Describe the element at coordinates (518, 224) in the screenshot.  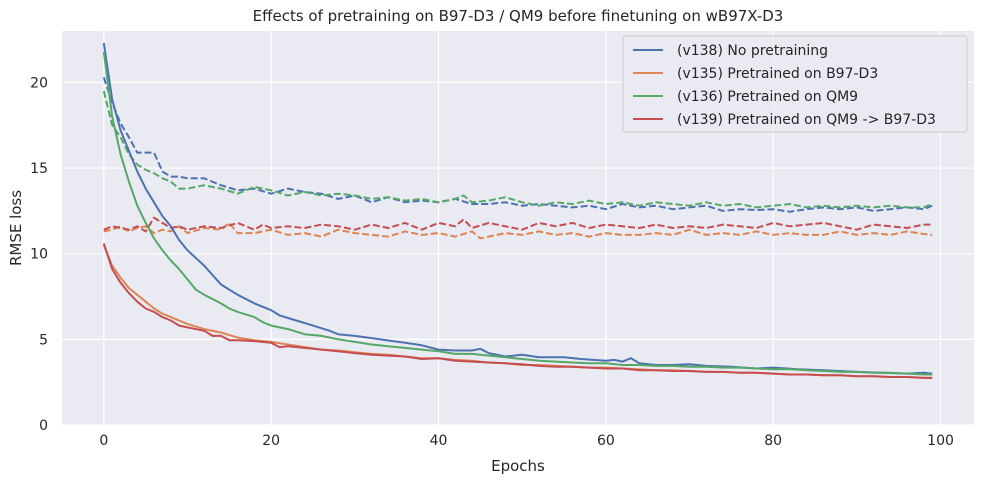
I see `series-3-validation-line` at that location.